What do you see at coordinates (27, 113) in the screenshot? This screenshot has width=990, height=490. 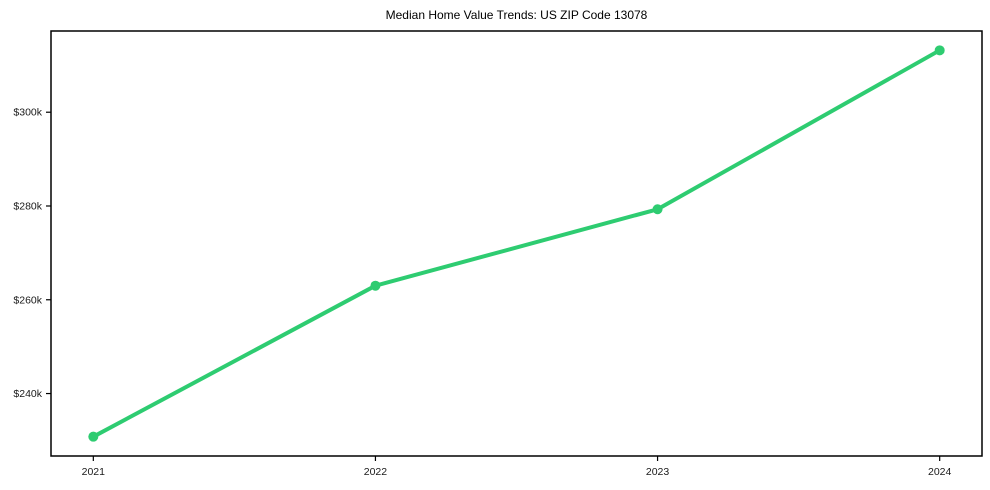 I see `y-axis-tick-label: $300k` at bounding box center [27, 113].